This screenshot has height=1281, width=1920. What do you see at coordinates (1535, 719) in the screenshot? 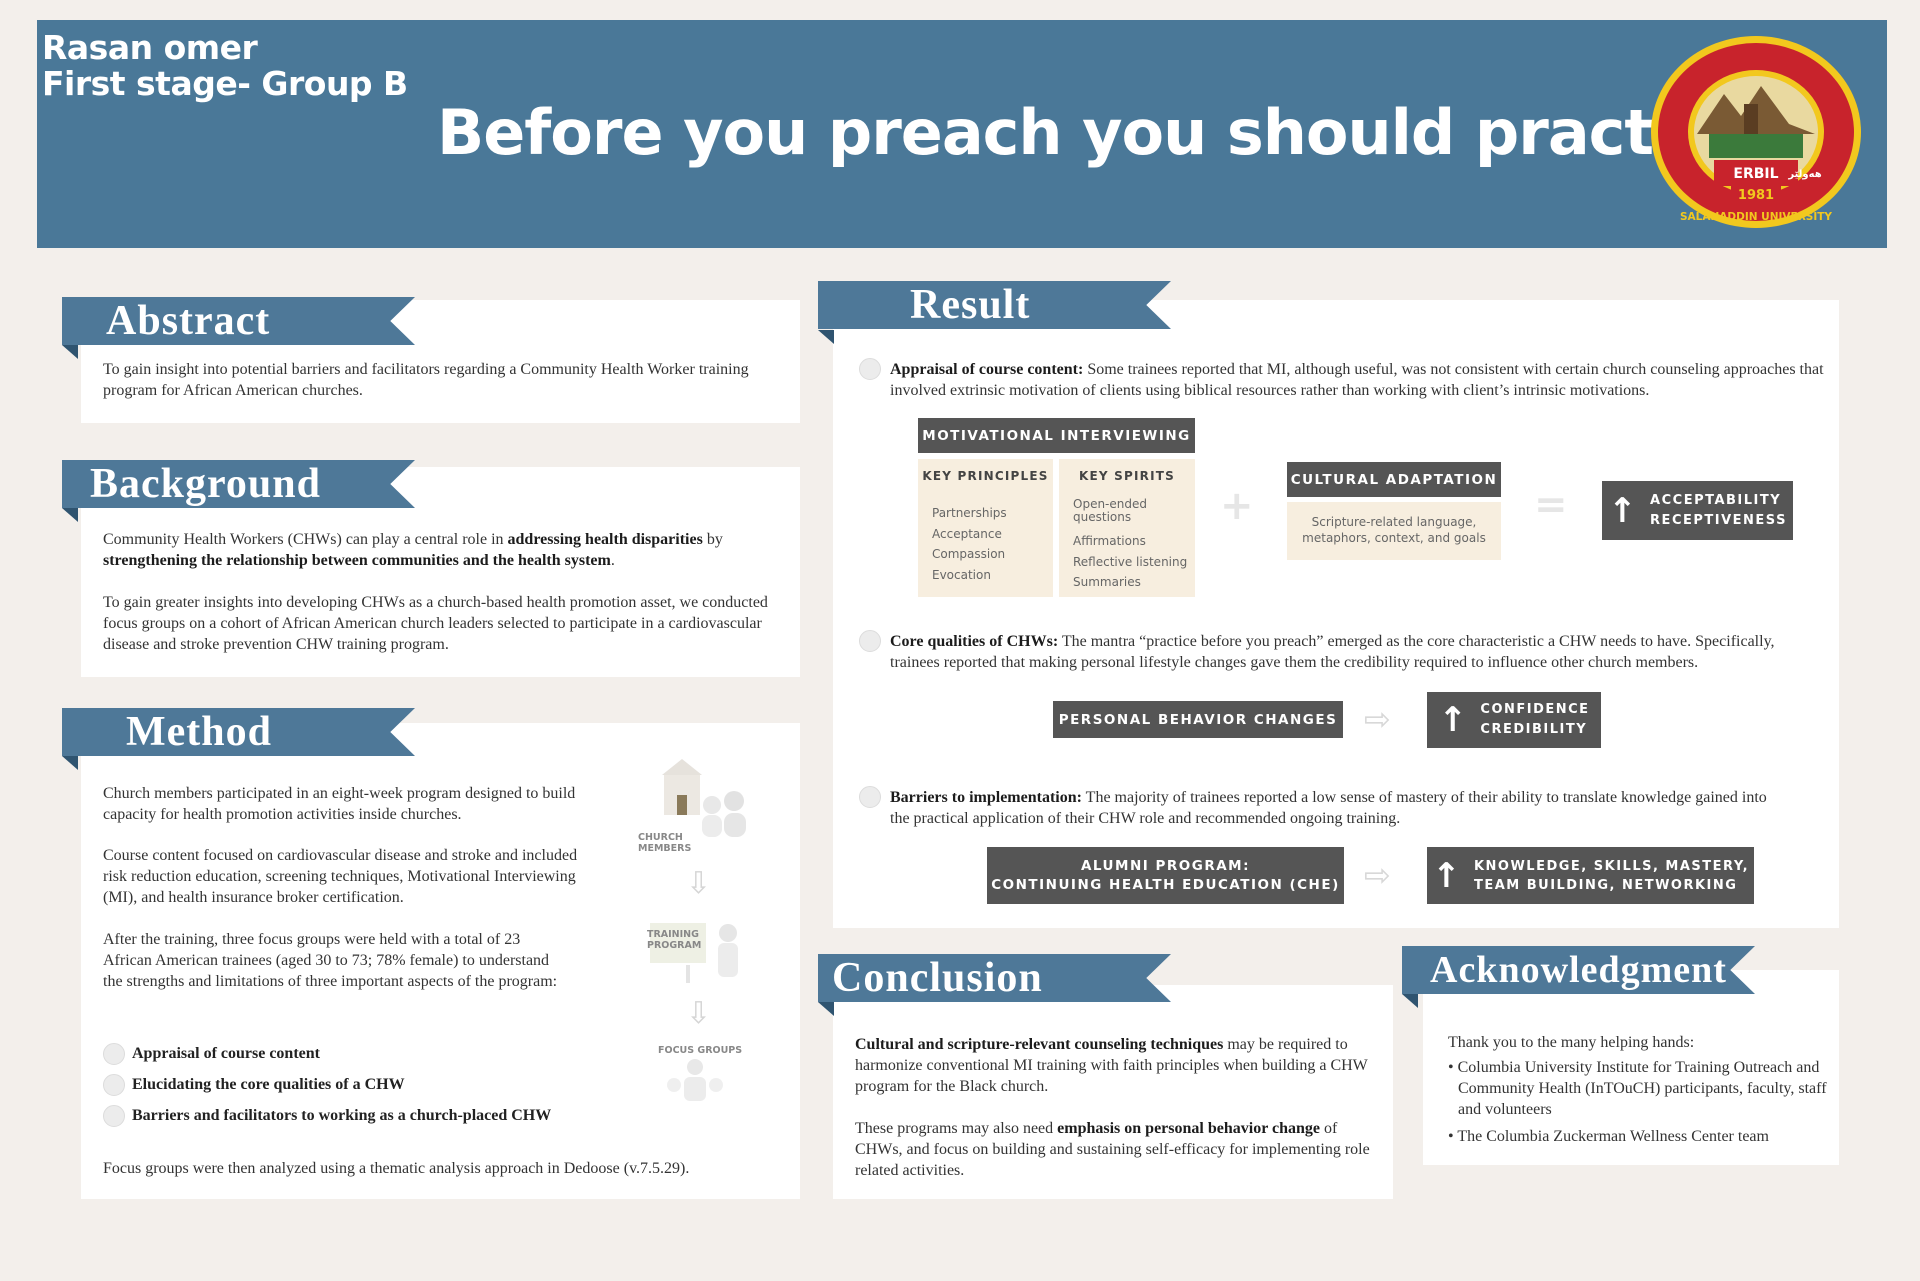
I see `confidence-text: CONFIDENCE CREDIBILITY` at bounding box center [1535, 719].